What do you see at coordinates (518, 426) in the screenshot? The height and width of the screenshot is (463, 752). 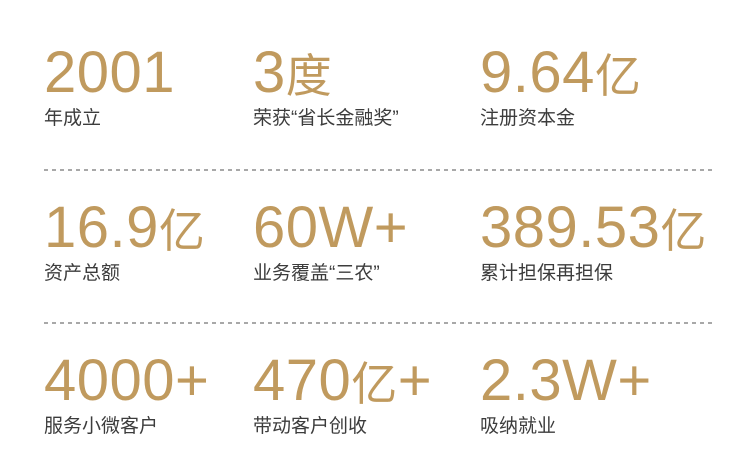 I see `stat-label: 吸纳就业` at bounding box center [518, 426].